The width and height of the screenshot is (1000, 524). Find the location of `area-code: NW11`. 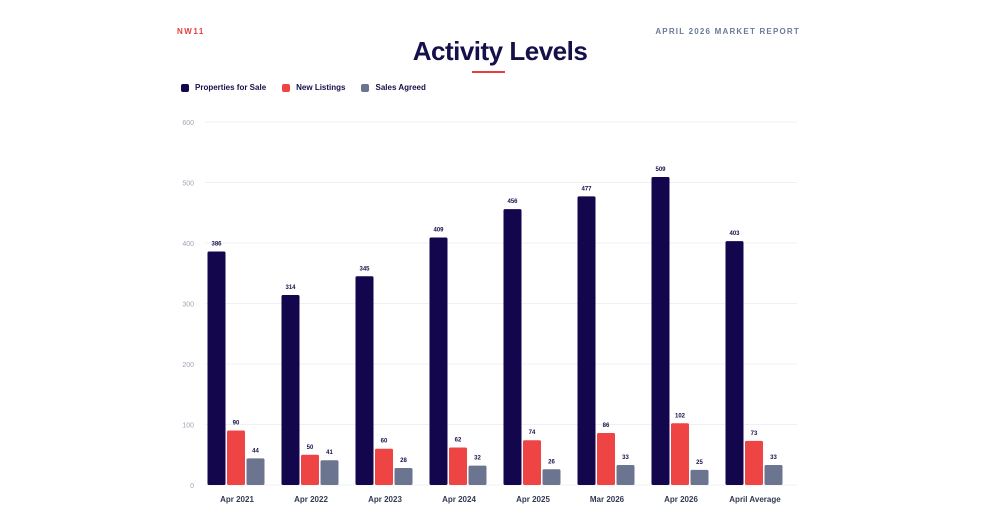

area-code: NW11 is located at coordinates (191, 31).